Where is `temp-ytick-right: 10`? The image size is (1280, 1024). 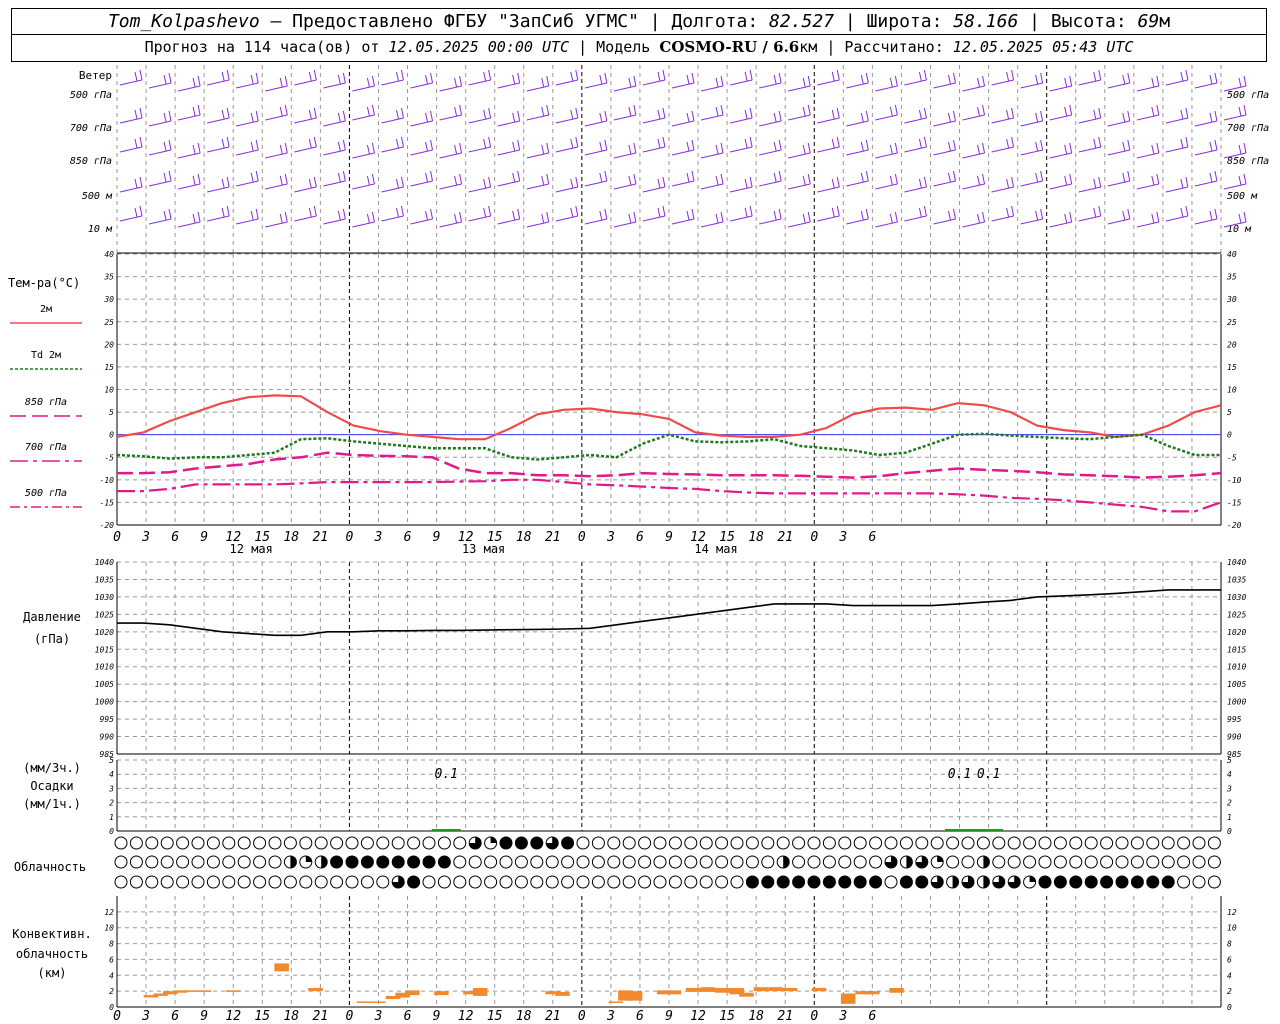 temp-ytick-right: 10 is located at coordinates (1232, 390).